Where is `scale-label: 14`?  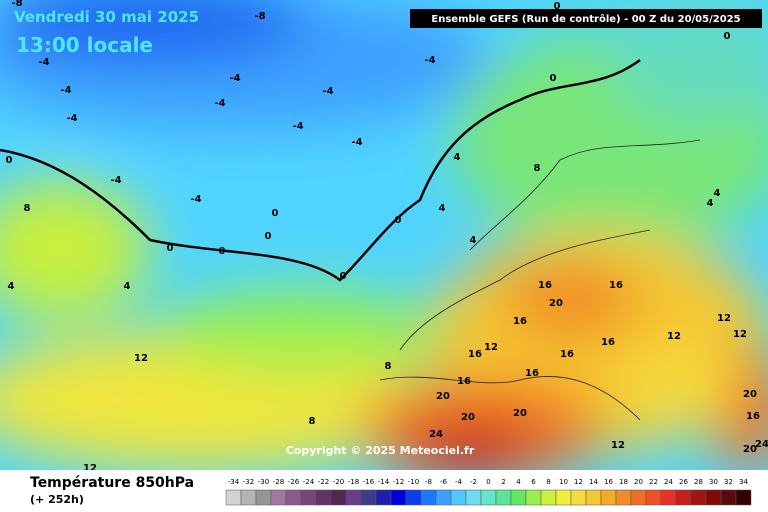 scale-label: 14 is located at coordinates (593, 482).